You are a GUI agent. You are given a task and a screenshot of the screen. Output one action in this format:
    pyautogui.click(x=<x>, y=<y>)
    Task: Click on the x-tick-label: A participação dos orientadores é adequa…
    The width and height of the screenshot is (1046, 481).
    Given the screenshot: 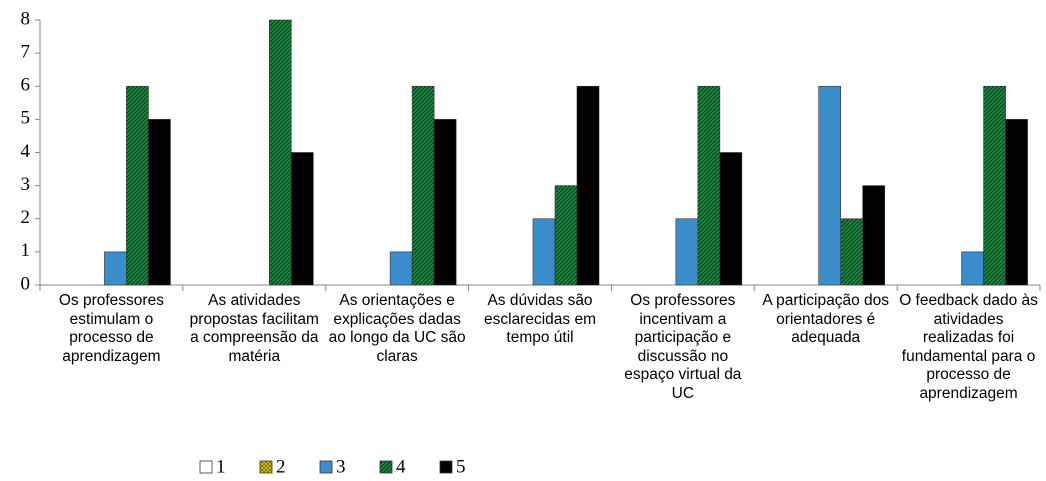 What is the action you would take?
    pyautogui.click(x=826, y=319)
    